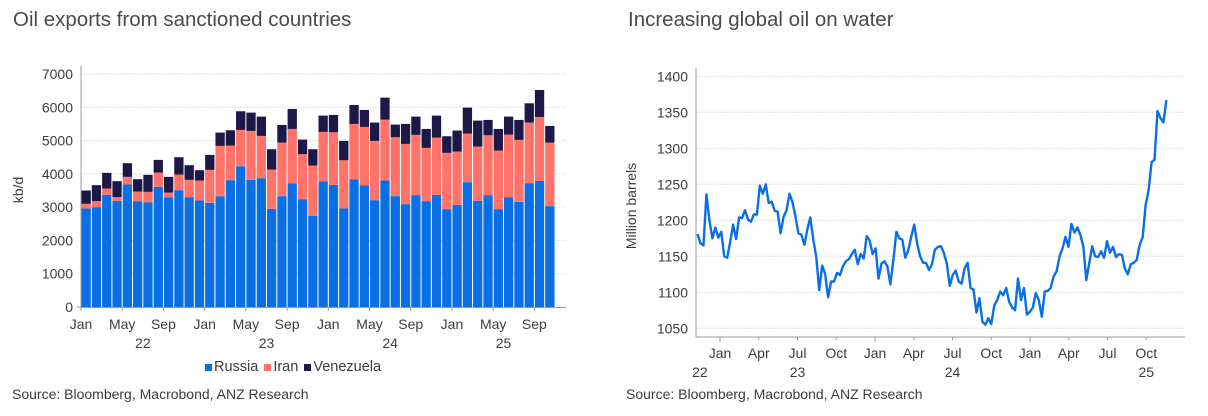  What do you see at coordinates (631, 206) in the screenshot?
I see `y-axis-label: Million barrels` at bounding box center [631, 206].